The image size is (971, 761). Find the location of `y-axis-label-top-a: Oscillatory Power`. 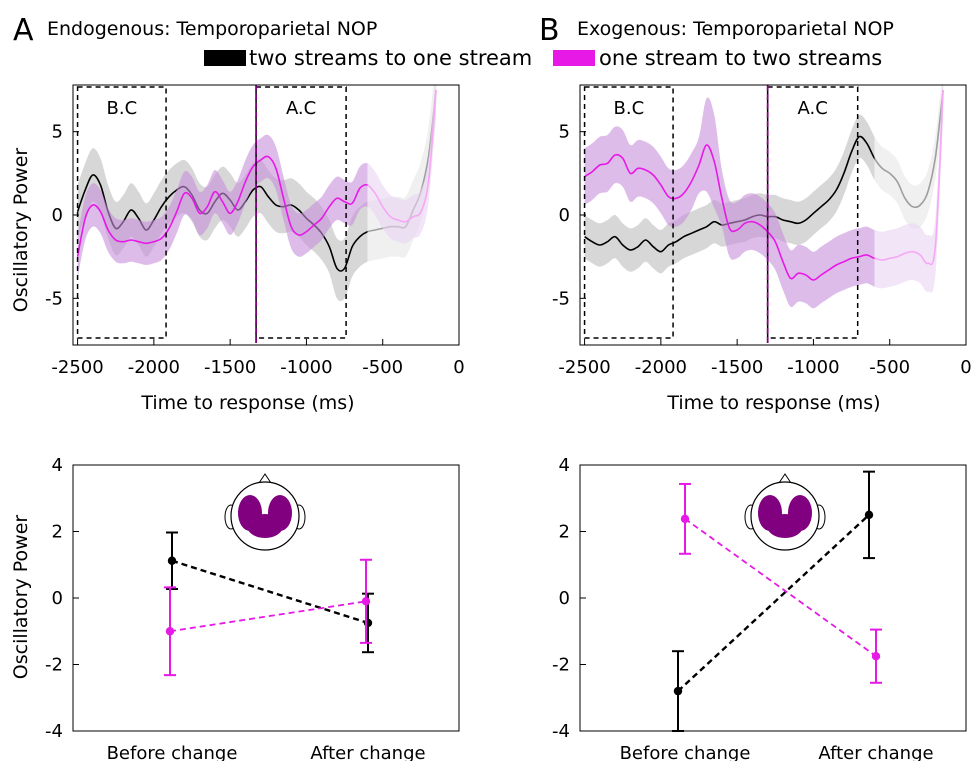

y-axis-label-top-a: Oscillatory Power is located at coordinates (21, 230).